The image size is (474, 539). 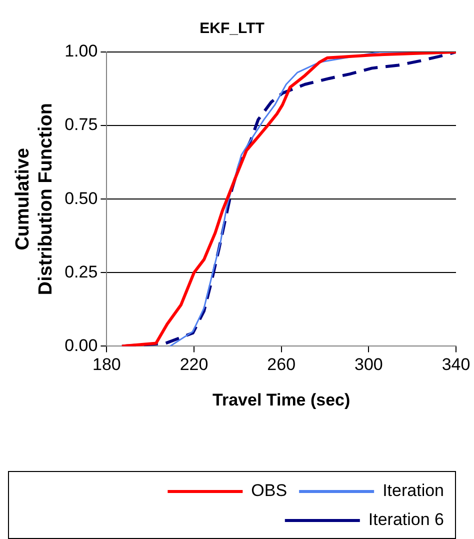 I want to click on legend-label: Iteration, so click(x=413, y=490).